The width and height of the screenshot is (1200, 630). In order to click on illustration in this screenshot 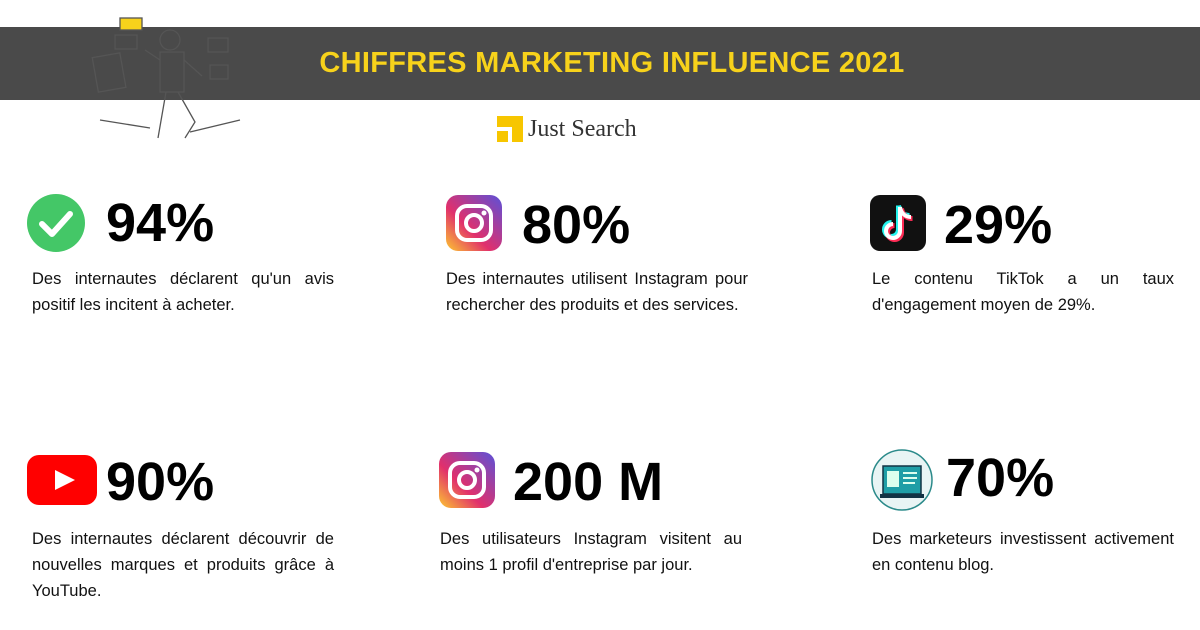, I will do `click(166, 78)`.